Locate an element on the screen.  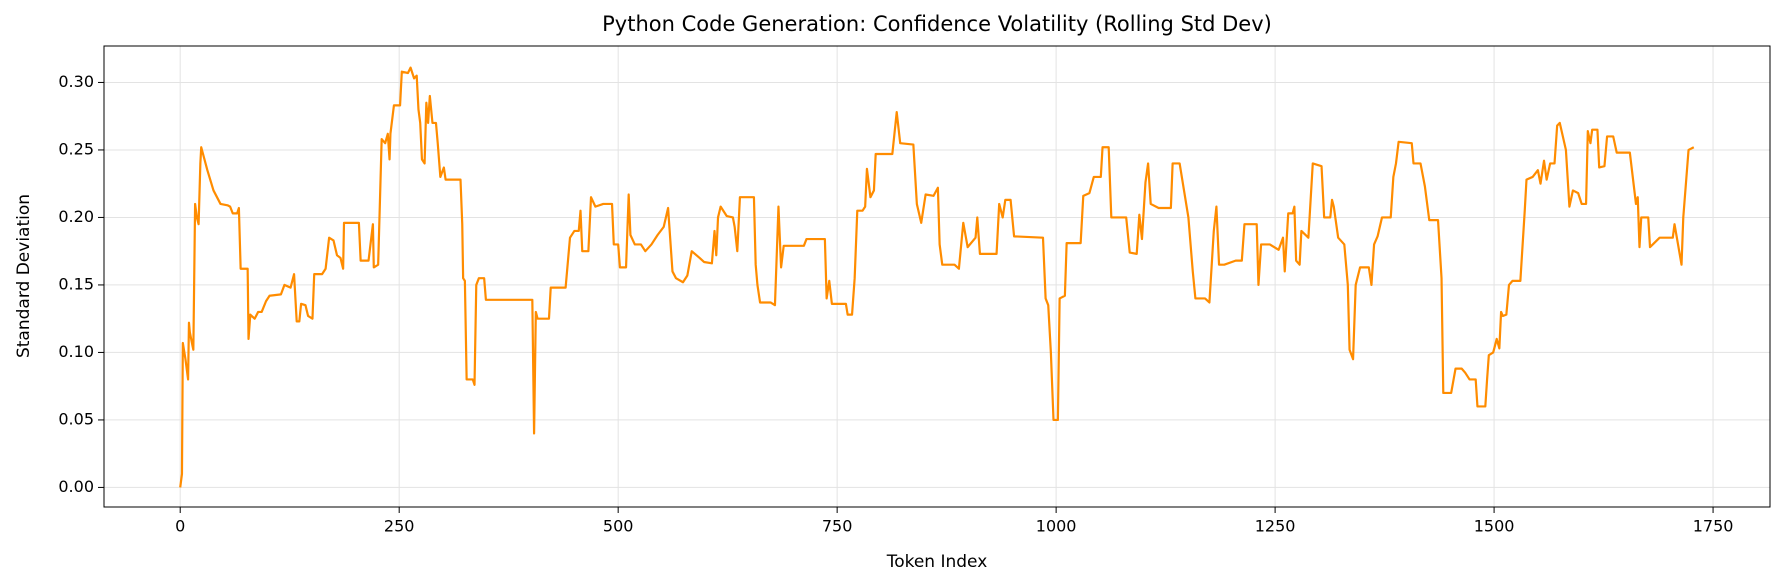
x-tick-label: 1500 is located at coordinates (1494, 526).